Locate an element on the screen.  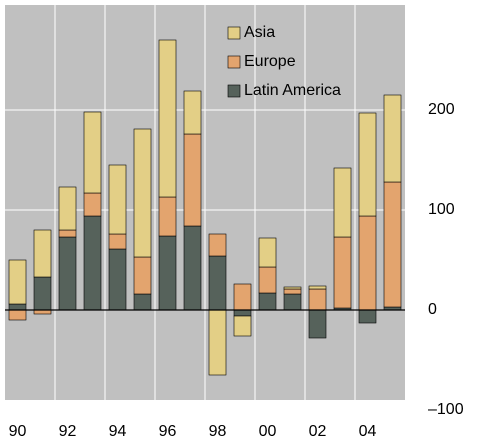
x-tick-label: 02 is located at coordinates (318, 431).